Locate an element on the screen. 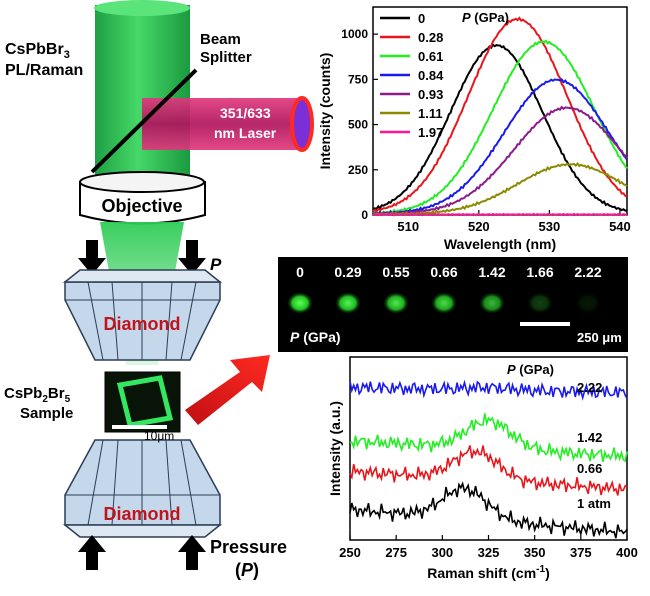 The image size is (650, 596). objective-lens is located at coordinates (142, 198).